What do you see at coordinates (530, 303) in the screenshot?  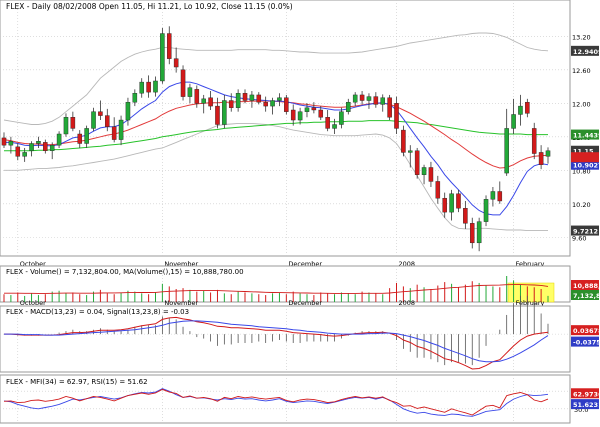 I see `volume-x-label: February` at bounding box center [530, 303].